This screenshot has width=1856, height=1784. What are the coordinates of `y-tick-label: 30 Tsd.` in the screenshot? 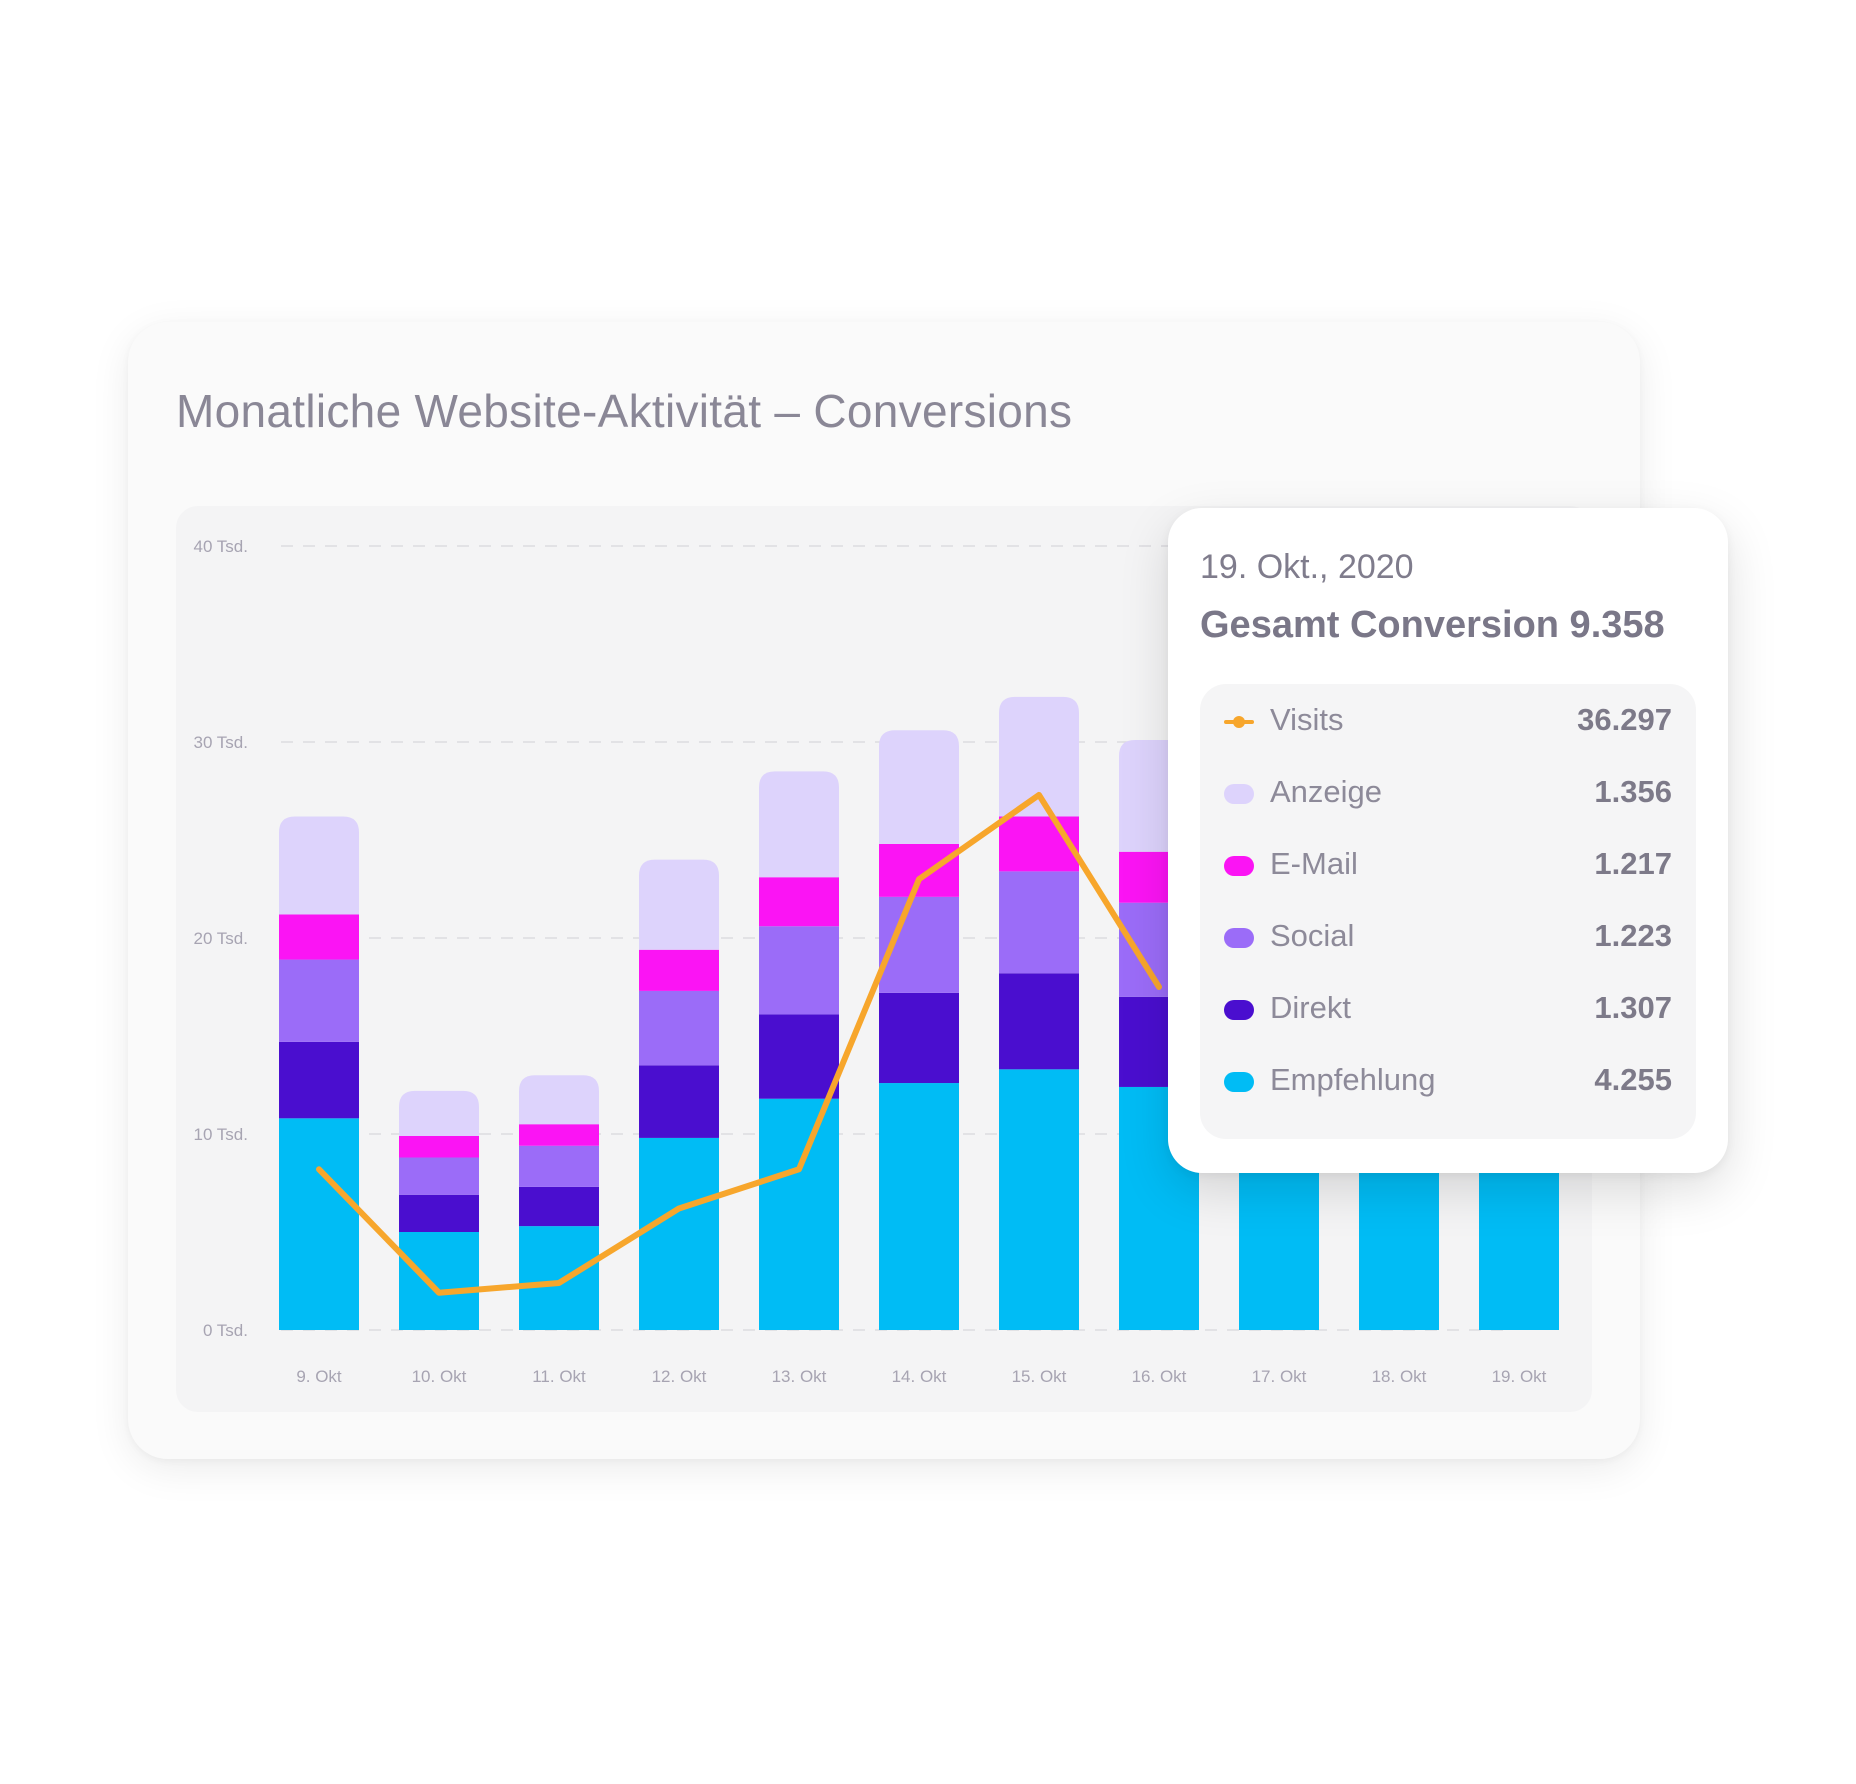 It's located at (220, 742).